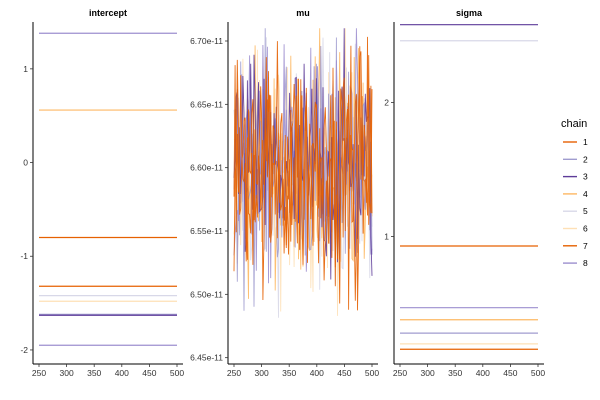 The image size is (600, 400). I want to click on legend-label: 1, so click(585, 142).